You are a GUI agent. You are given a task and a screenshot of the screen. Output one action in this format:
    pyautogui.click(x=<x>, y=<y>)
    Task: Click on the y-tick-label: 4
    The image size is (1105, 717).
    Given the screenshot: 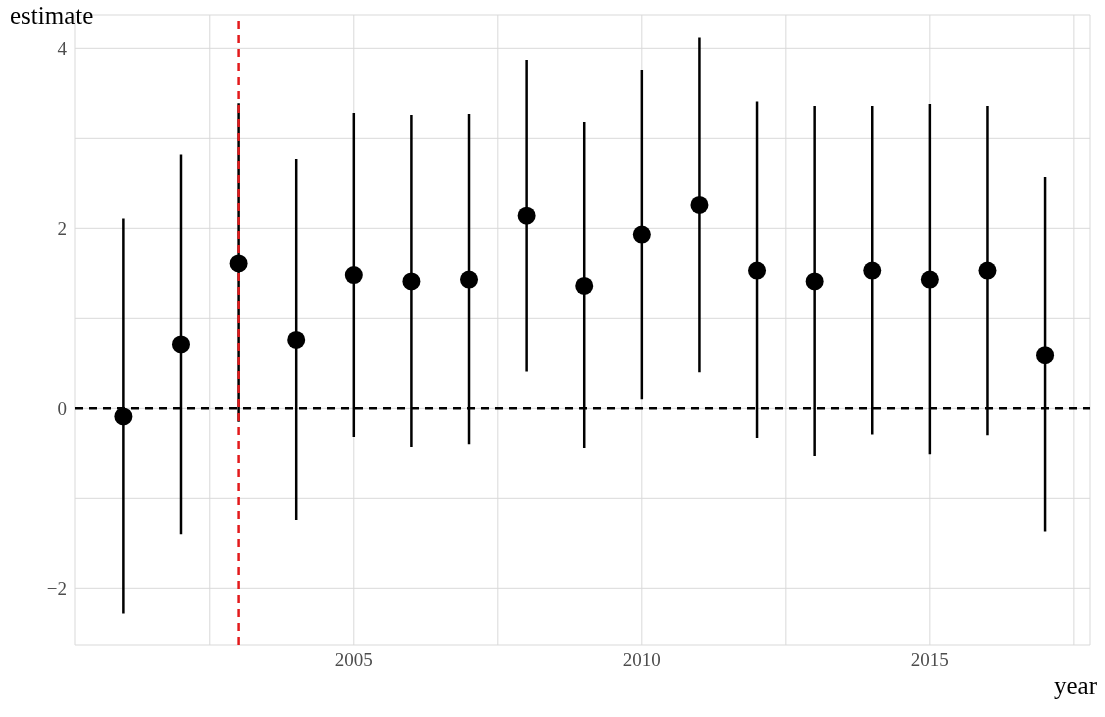 What is the action you would take?
    pyautogui.click(x=62, y=49)
    